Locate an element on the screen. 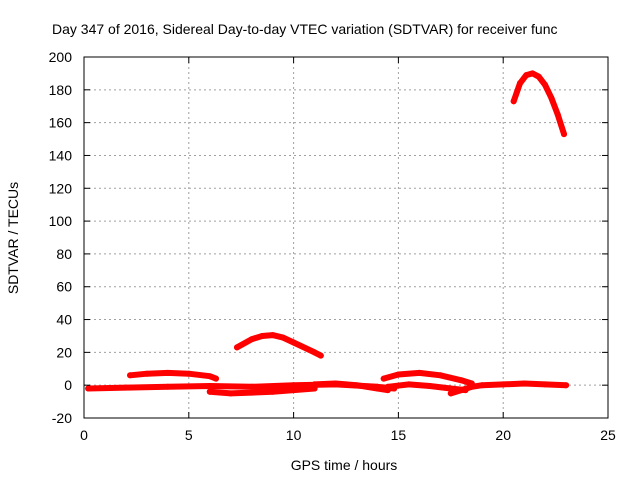 The width and height of the screenshot is (640, 480). y-tick-label: 80 is located at coordinates (64, 254).